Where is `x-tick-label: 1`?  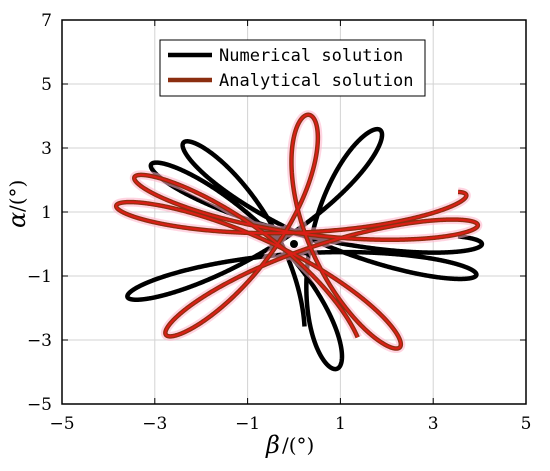 x-tick-label: 1 is located at coordinates (340, 424).